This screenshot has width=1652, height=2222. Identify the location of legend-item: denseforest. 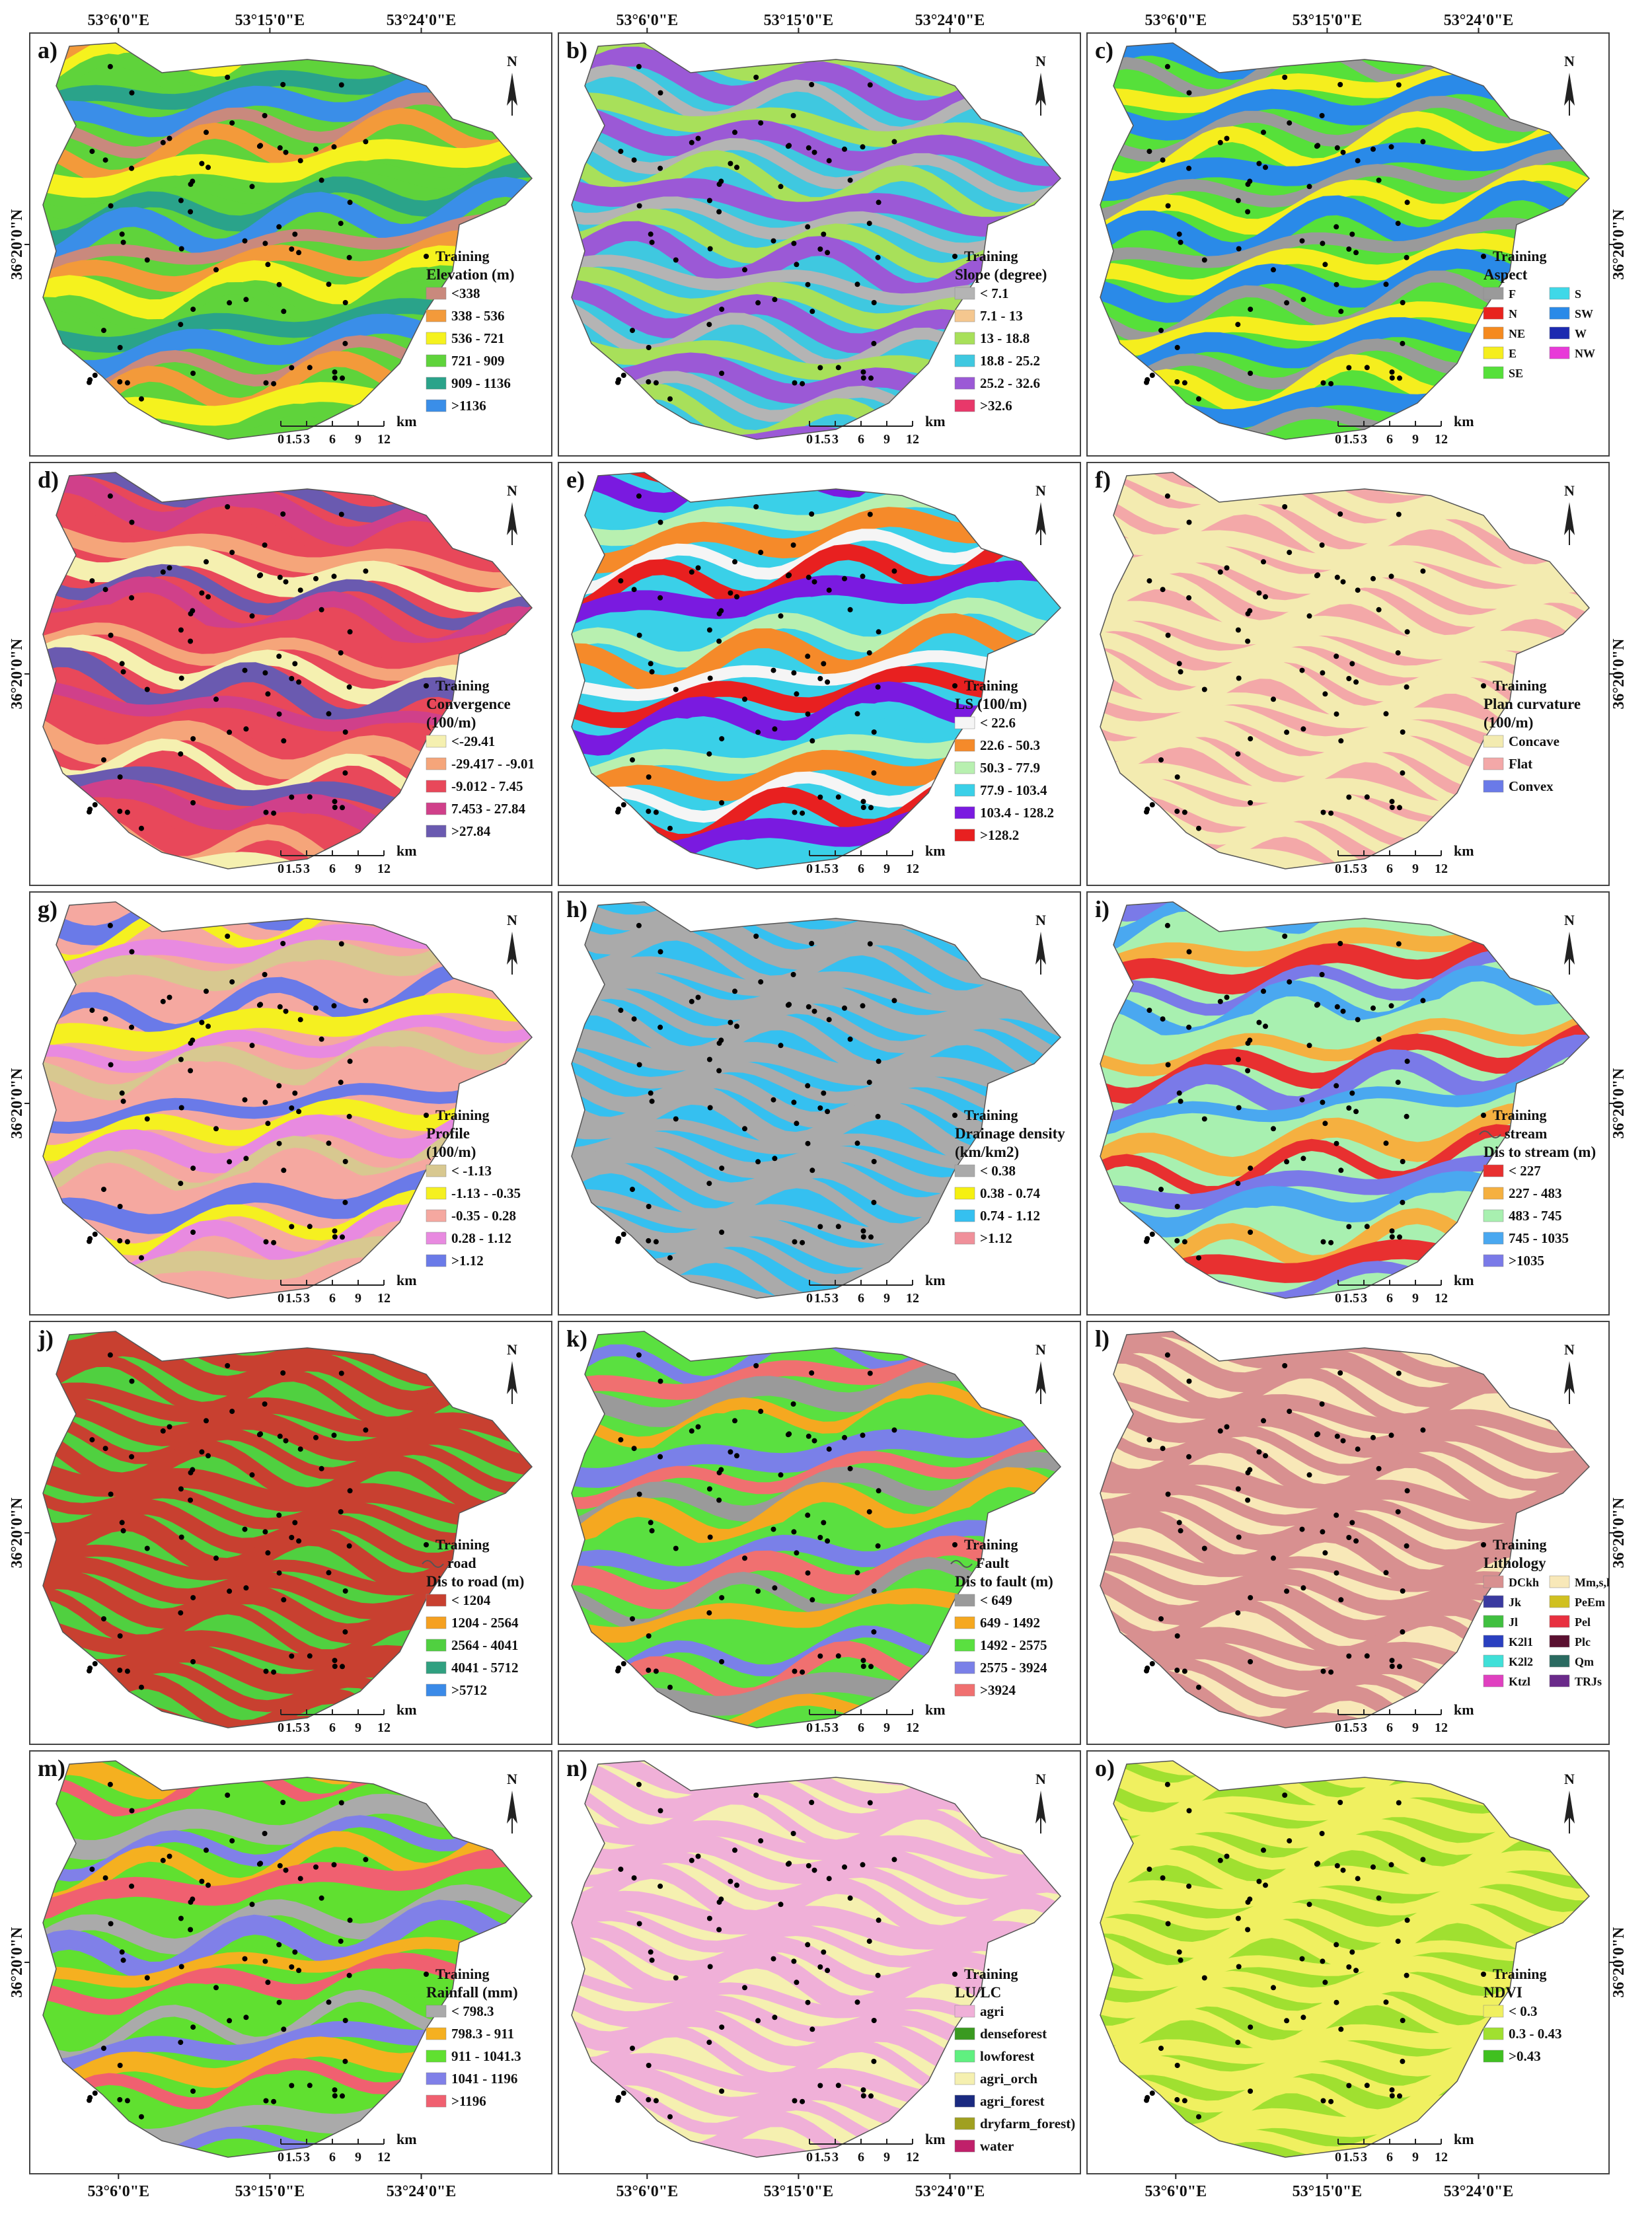
(1013, 2034).